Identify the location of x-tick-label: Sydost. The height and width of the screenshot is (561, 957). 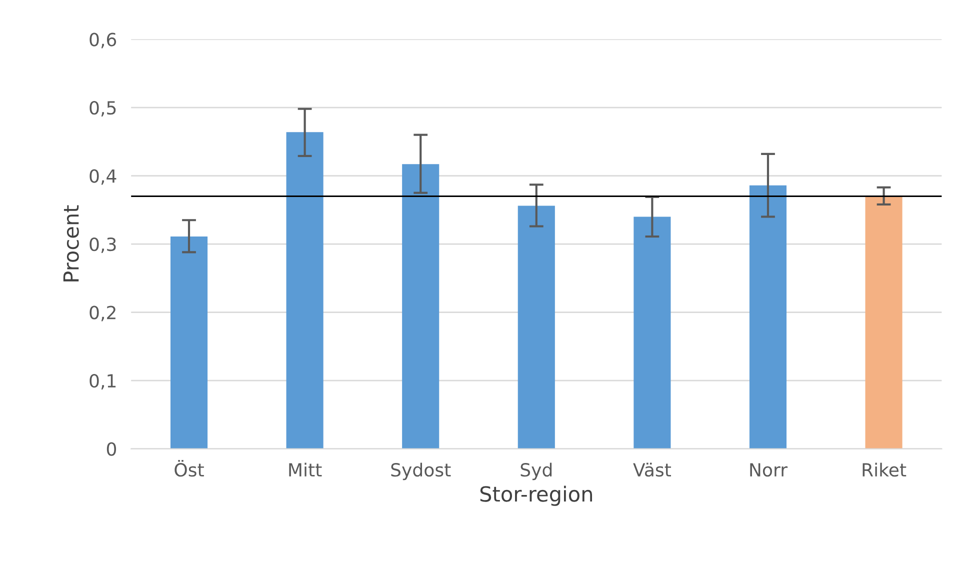
(421, 471).